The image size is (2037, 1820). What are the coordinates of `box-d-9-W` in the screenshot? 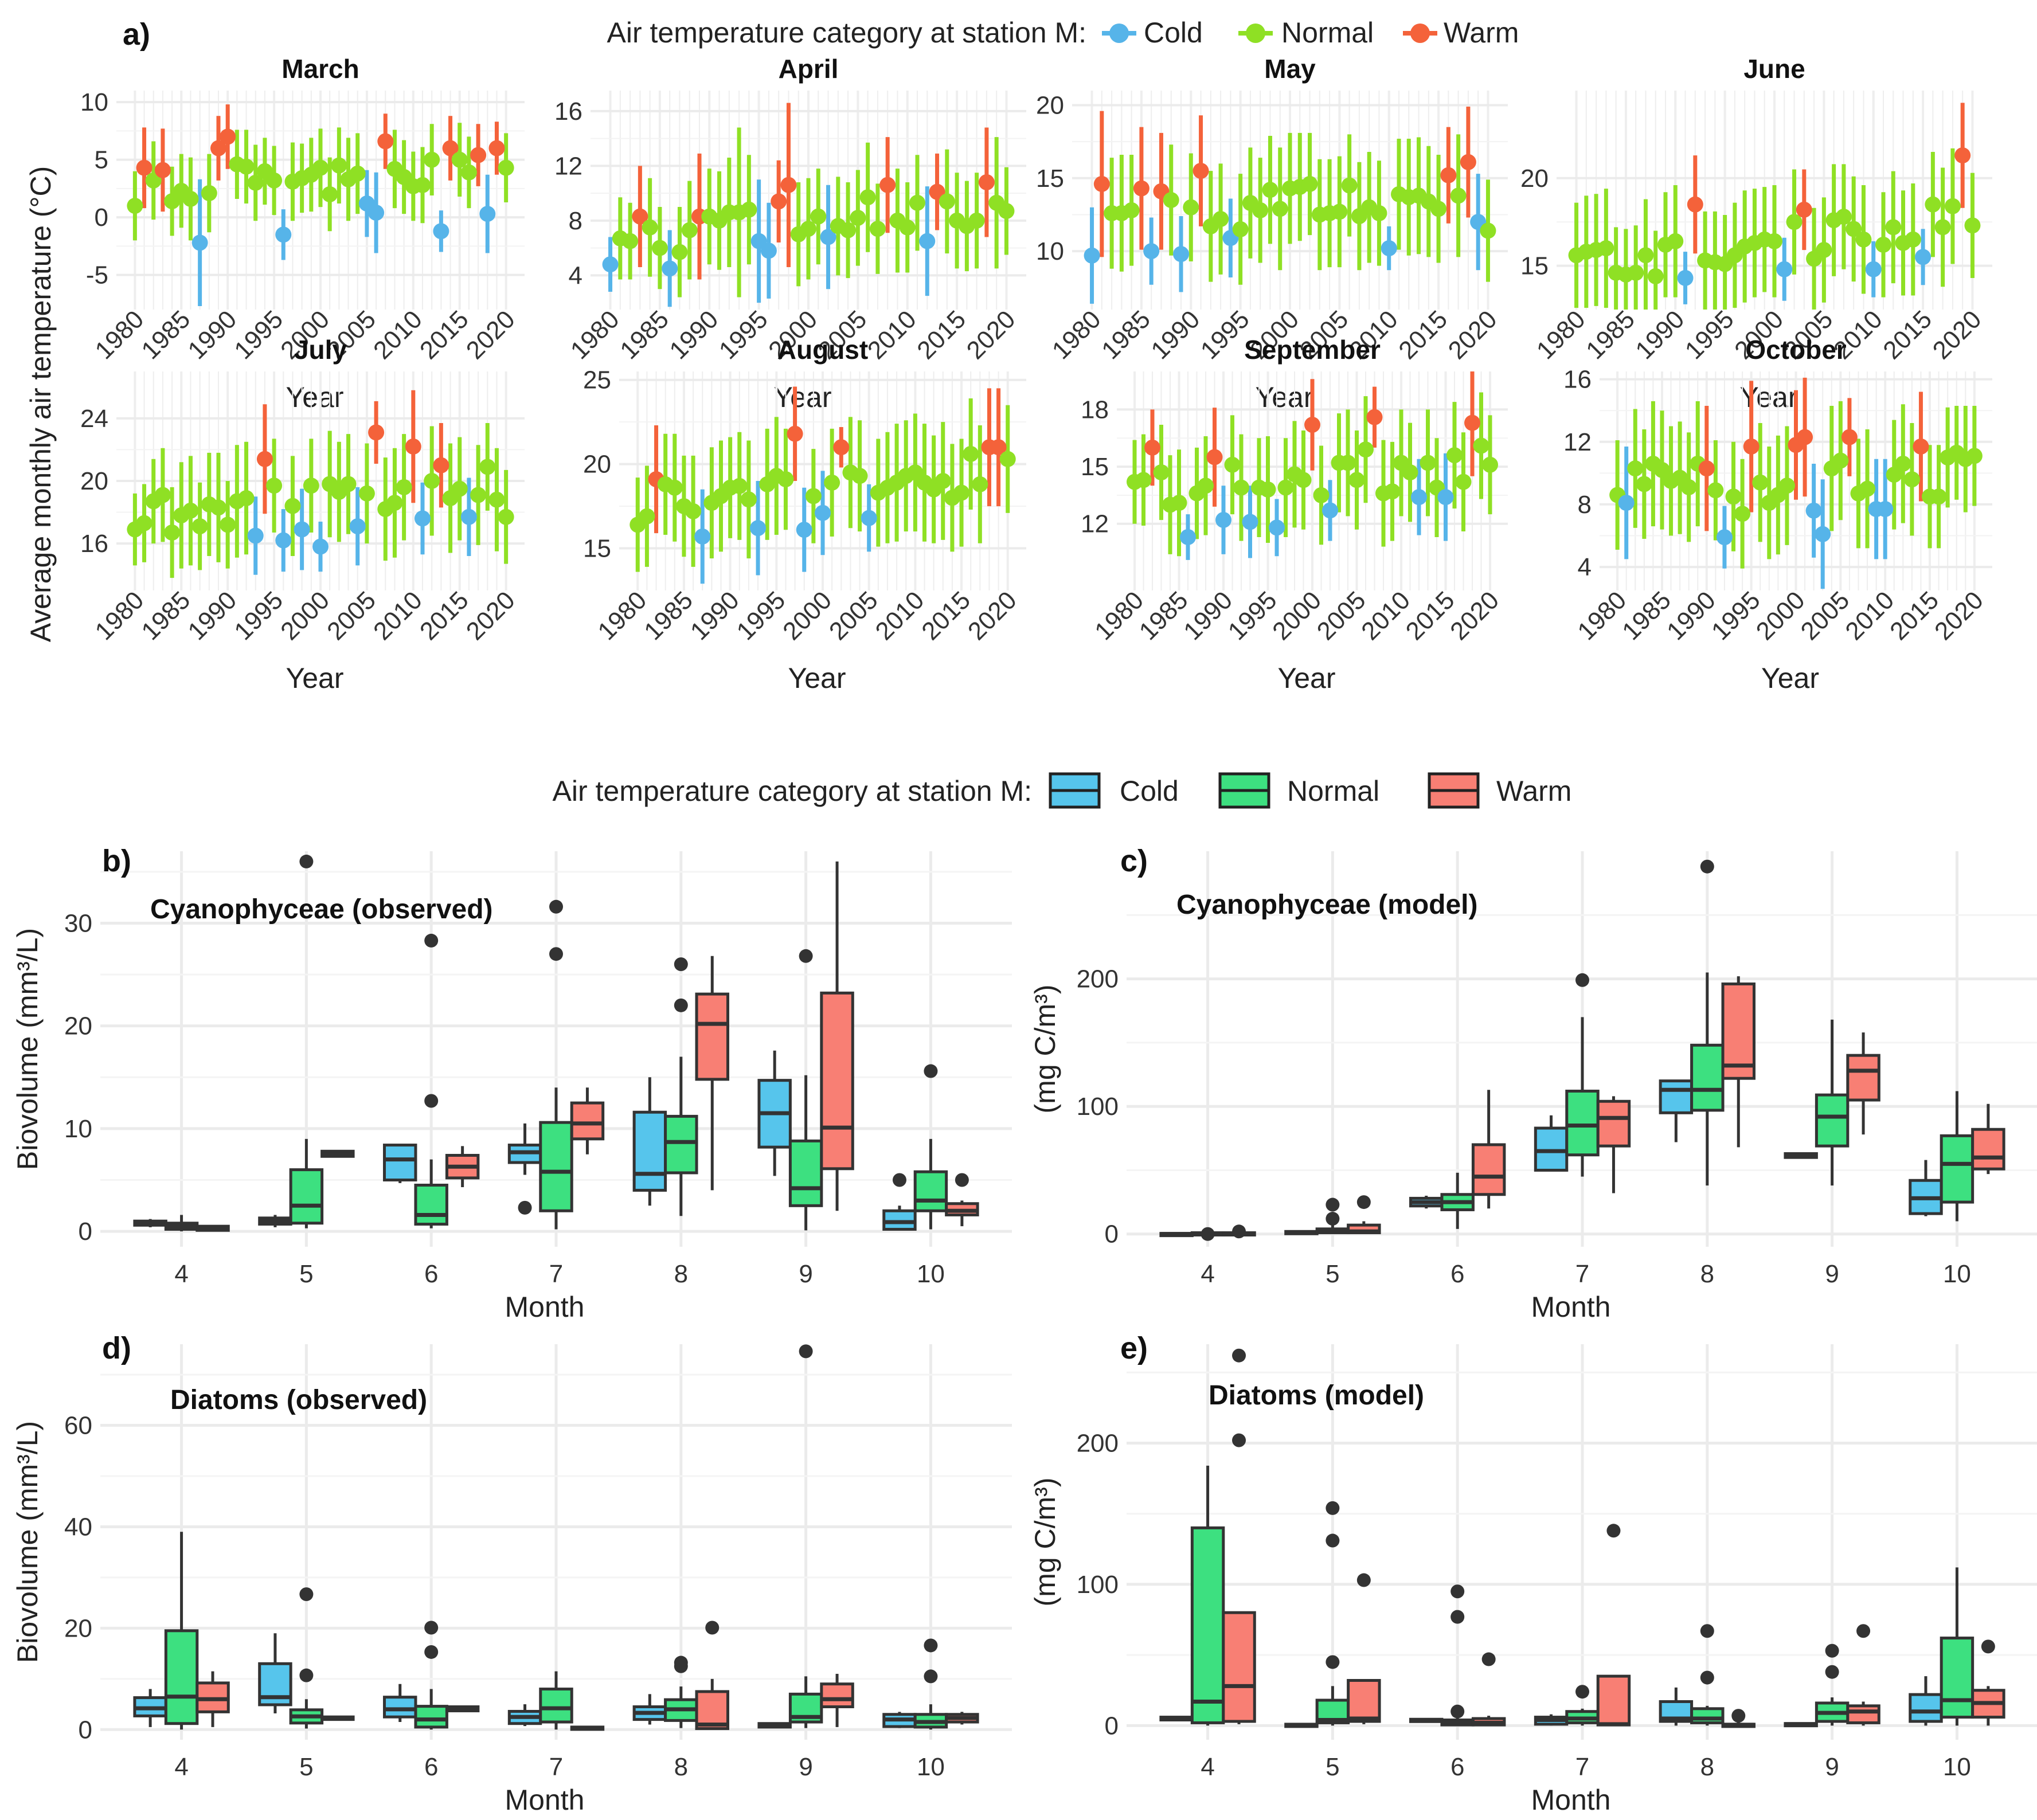 It's located at (837, 1696).